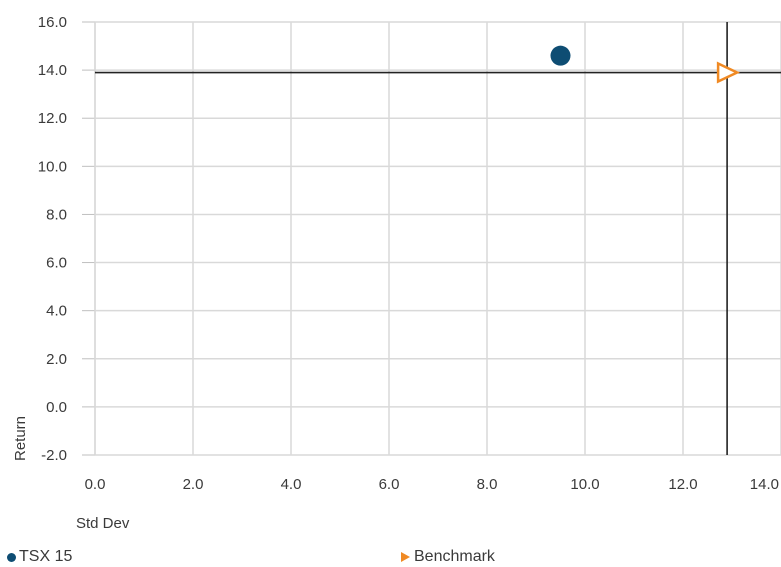 This screenshot has width=781, height=567. I want to click on x-tick-label: 4.0, so click(291, 484).